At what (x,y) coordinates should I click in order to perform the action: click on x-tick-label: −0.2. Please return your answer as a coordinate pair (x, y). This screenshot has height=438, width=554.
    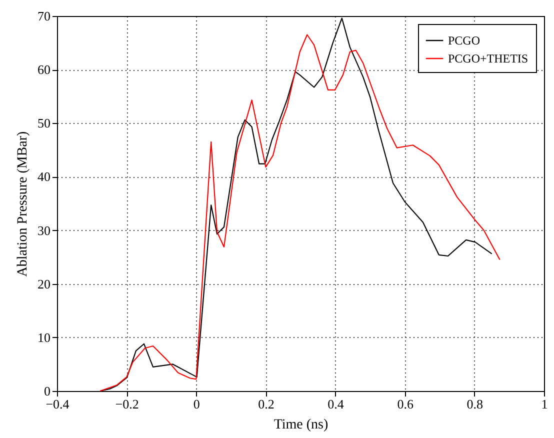
    Looking at the image, I should click on (127, 404).